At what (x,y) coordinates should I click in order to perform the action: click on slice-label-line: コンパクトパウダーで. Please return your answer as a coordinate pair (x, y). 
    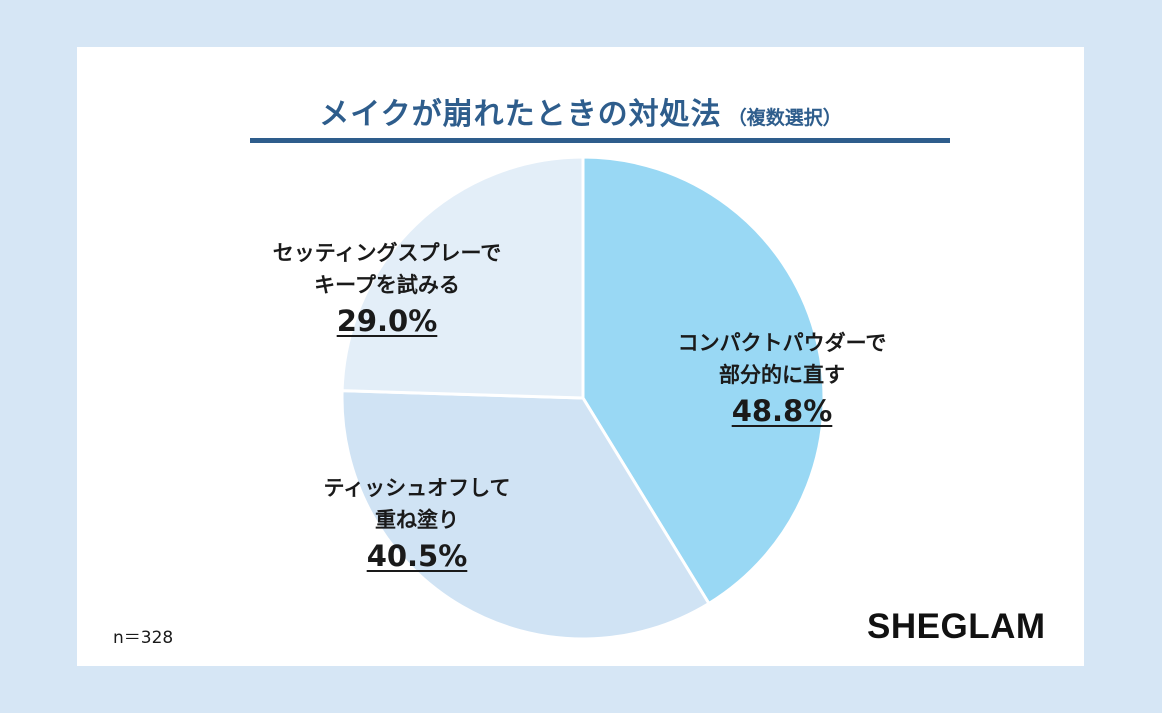
    Looking at the image, I should click on (782, 343).